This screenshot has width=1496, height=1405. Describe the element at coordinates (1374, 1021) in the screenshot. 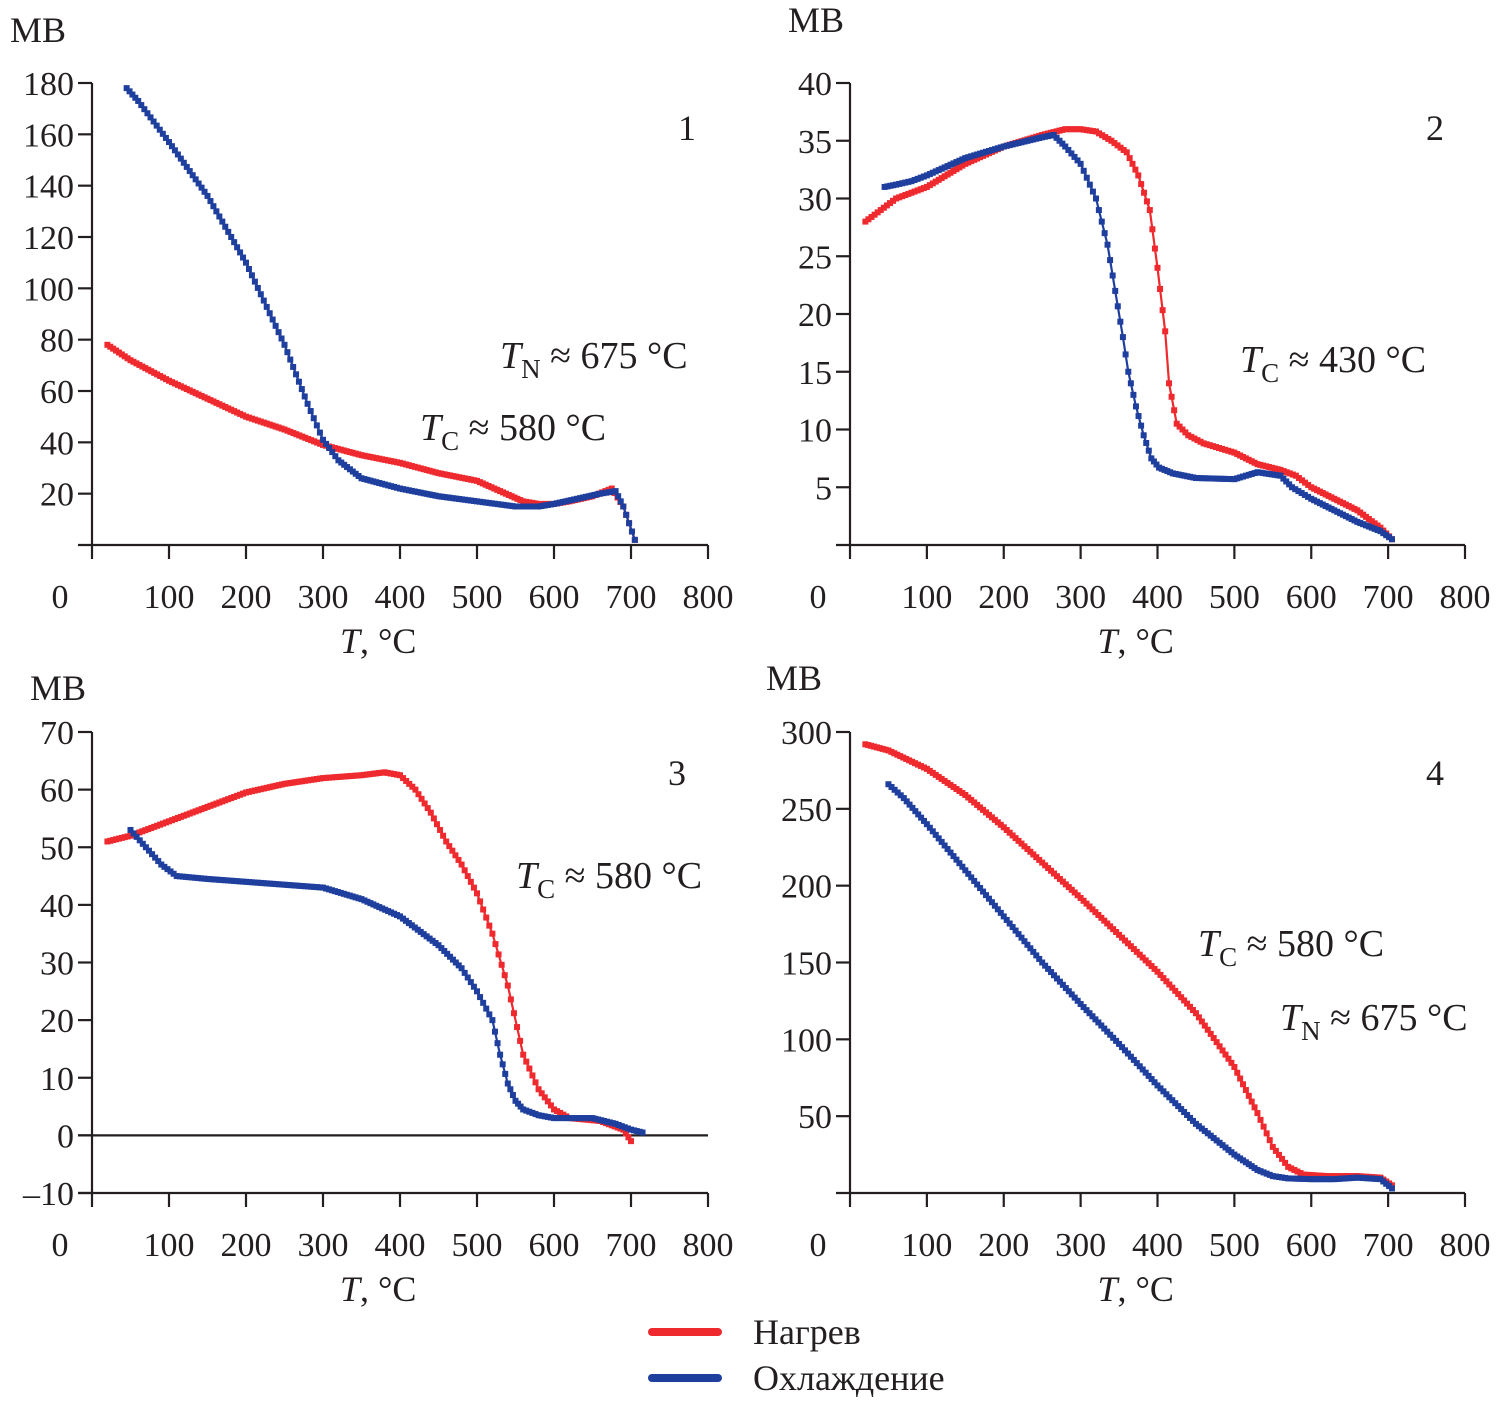

I see `annotation-n: TN ≈ 675 °C` at that location.